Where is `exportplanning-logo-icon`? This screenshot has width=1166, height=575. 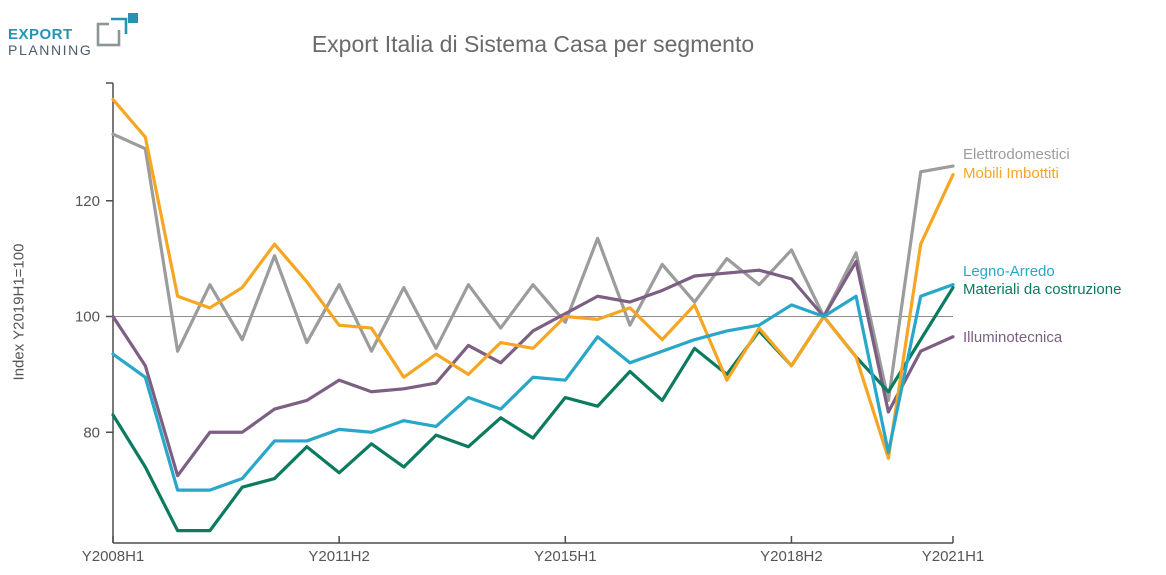
exportplanning-logo-icon is located at coordinates (118, 30).